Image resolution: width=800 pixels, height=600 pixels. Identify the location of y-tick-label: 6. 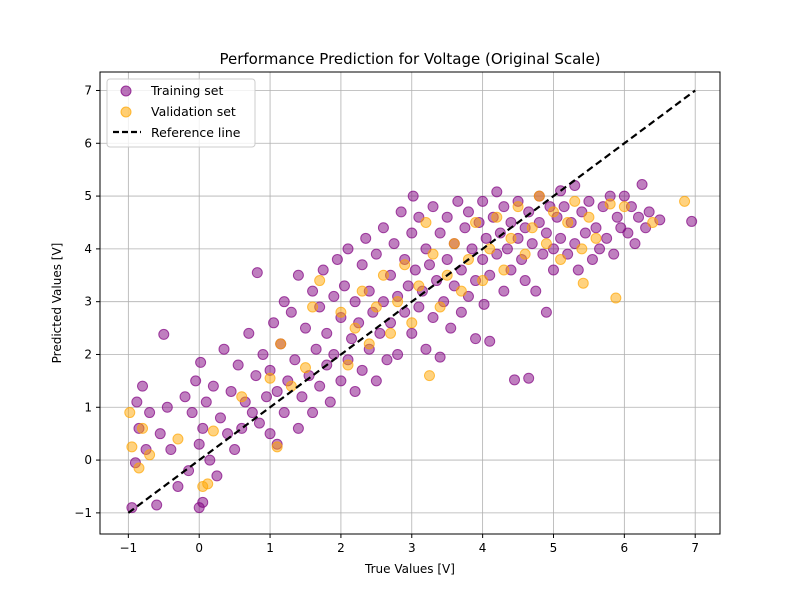
(88, 143).